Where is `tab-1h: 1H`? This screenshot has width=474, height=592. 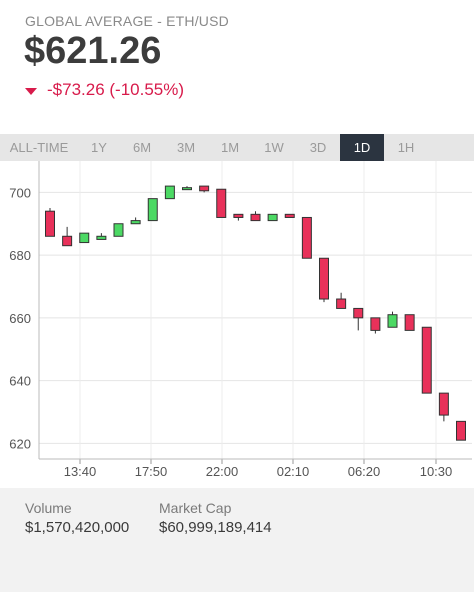 tab-1h: 1H is located at coordinates (406, 147).